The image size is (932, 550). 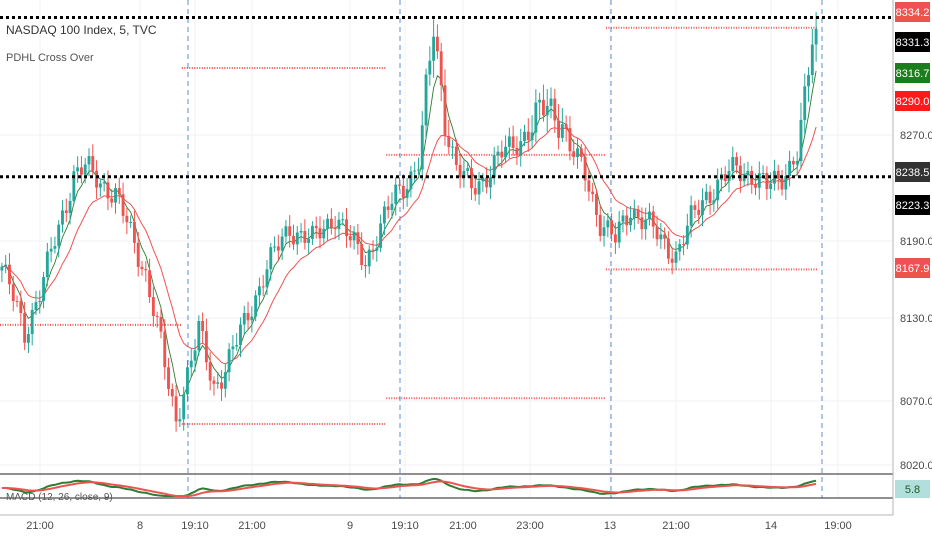 What do you see at coordinates (610, 526) in the screenshot?
I see `time-tick-label: 13` at bounding box center [610, 526].